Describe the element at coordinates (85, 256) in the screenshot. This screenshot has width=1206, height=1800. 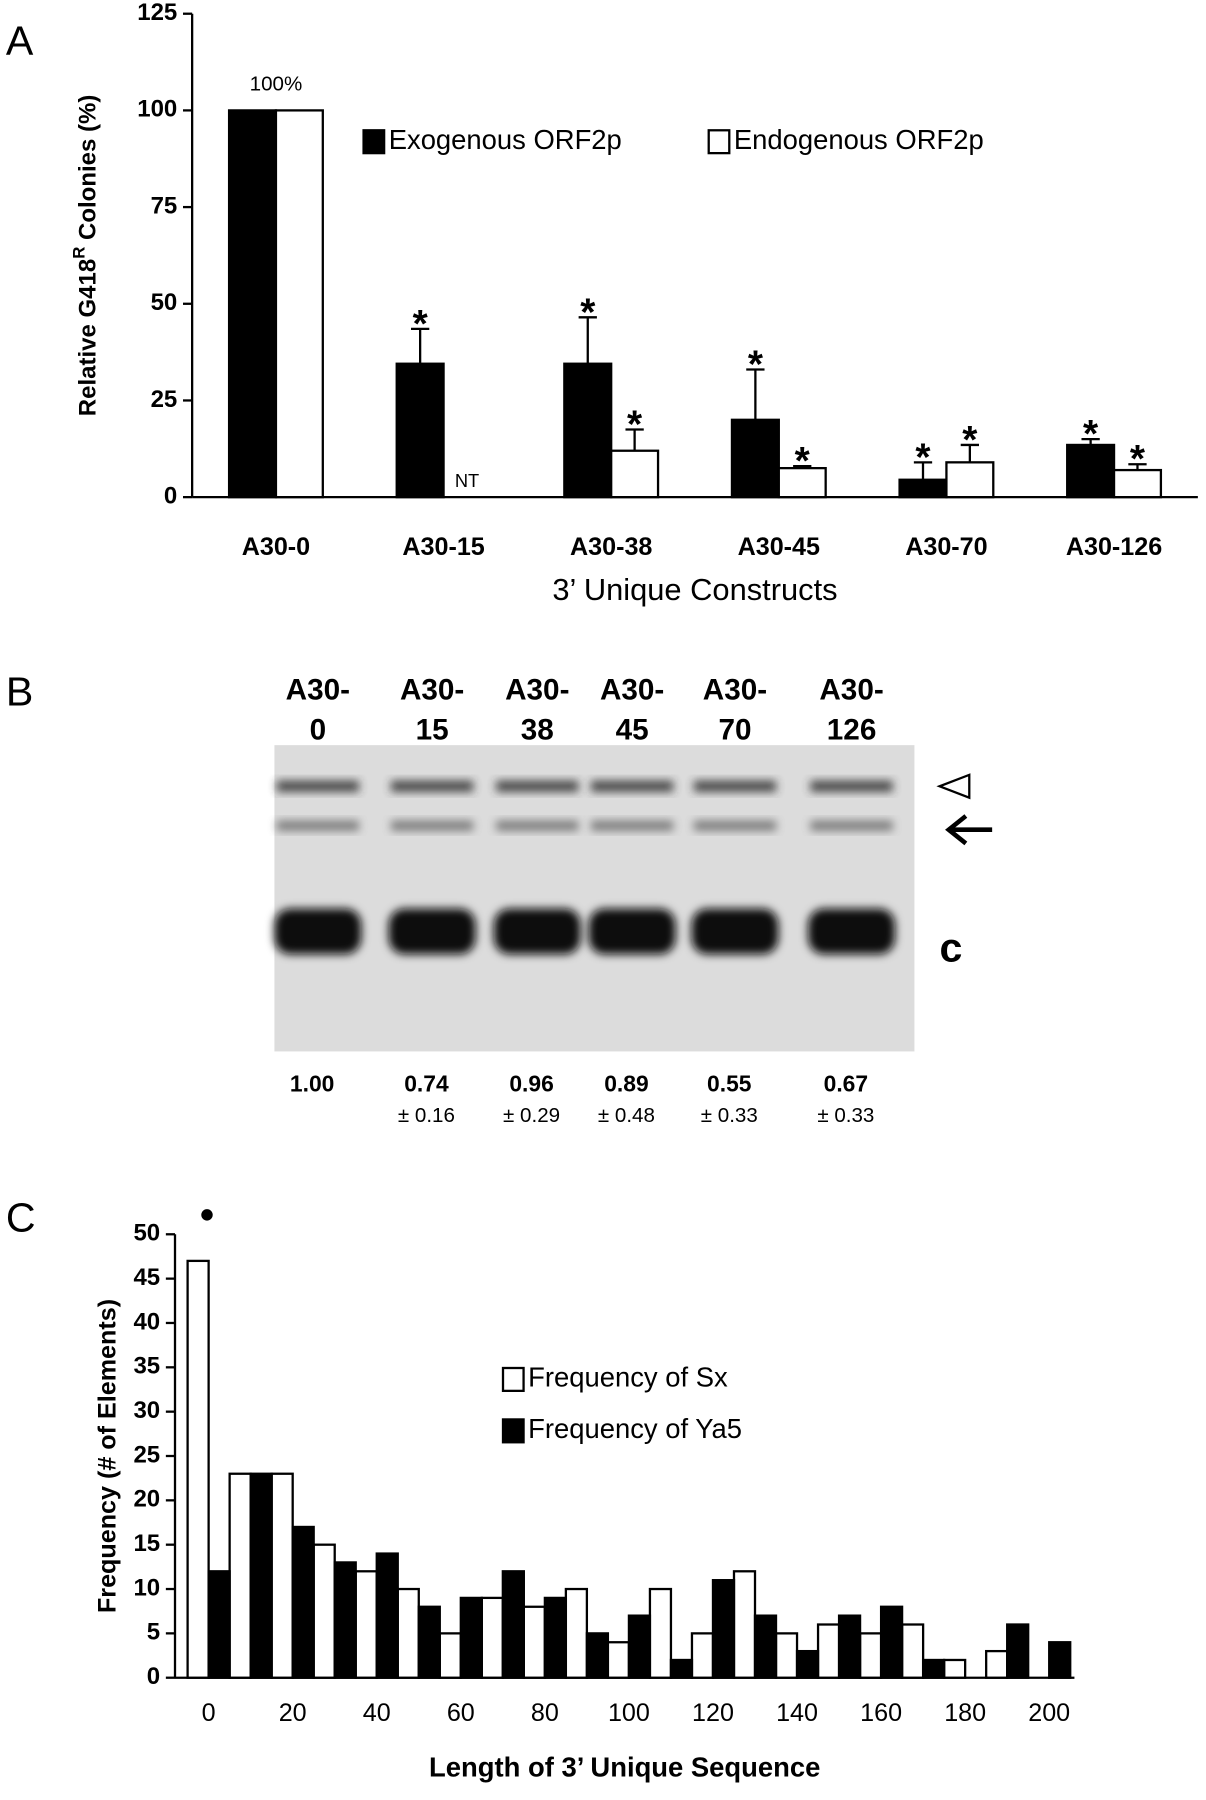
I see `y-axis-label: Relative G418R Colonies (%)` at that location.